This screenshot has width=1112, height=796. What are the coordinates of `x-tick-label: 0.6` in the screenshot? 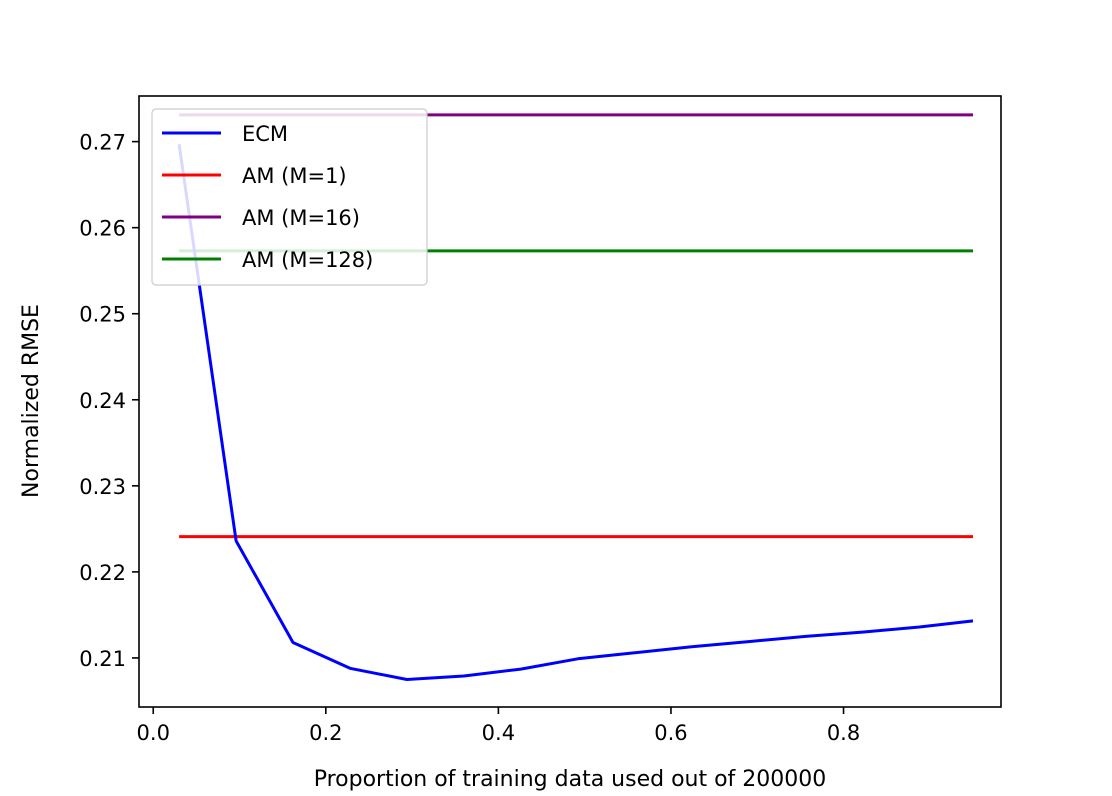 It's located at (670, 733).